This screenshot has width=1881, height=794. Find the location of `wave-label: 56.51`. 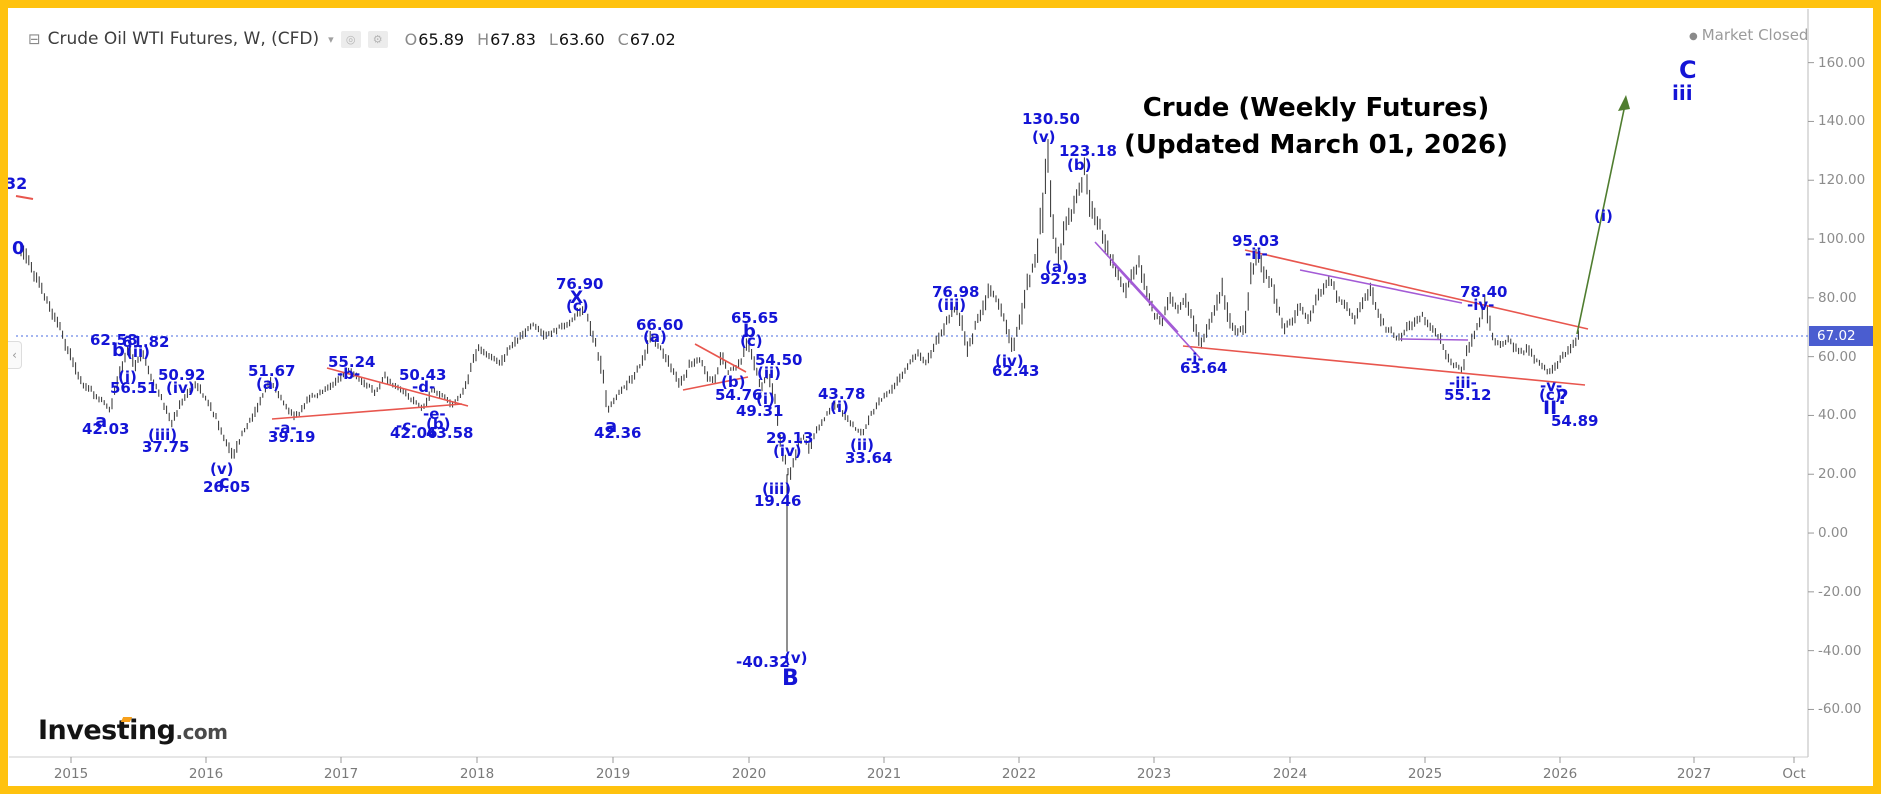

wave-label: 56.51 is located at coordinates (134, 388).